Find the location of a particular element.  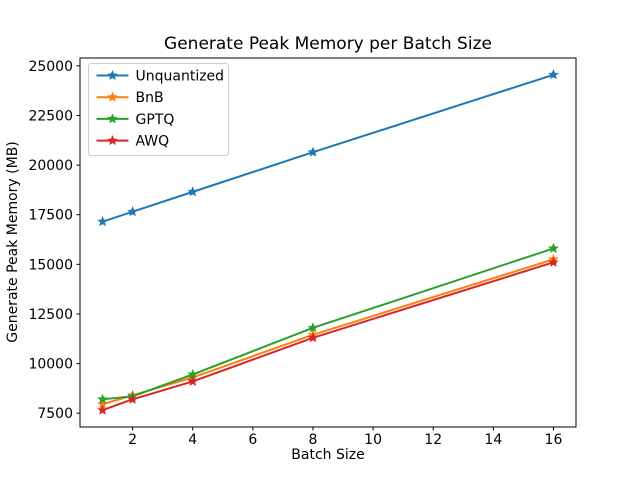

y-tick-label: 10000 is located at coordinates (50, 365).